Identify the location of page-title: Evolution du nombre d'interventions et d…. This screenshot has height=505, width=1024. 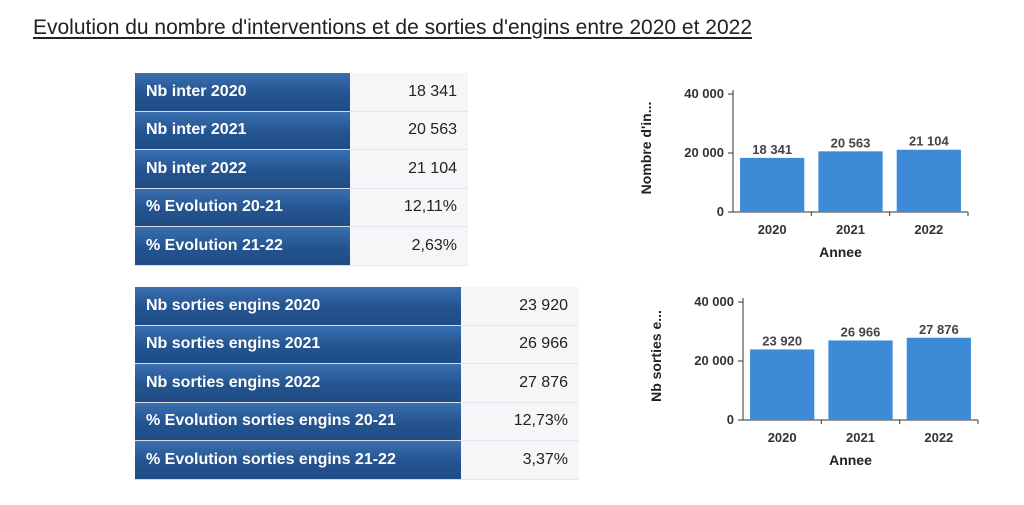
(392, 27).